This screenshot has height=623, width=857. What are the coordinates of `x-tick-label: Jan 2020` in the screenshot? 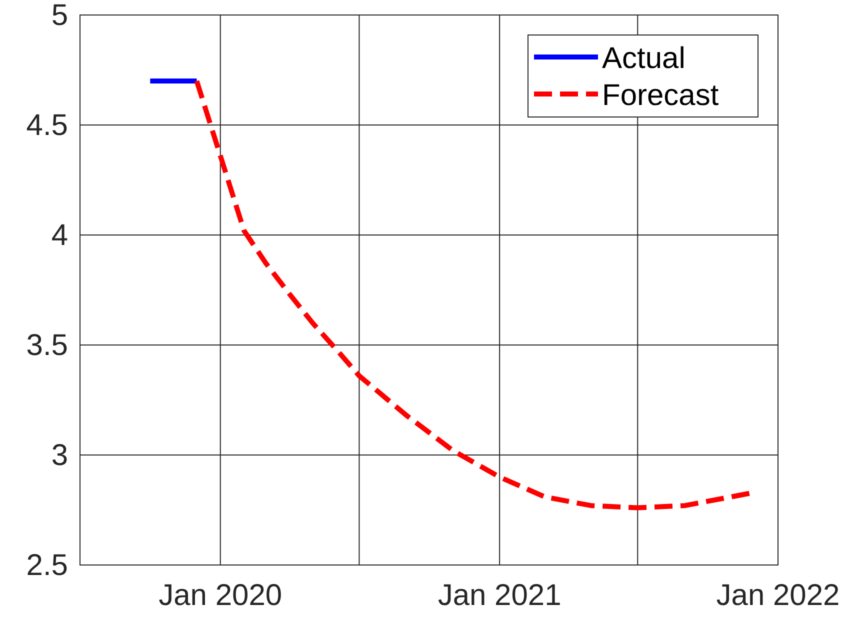 It's located at (220, 595).